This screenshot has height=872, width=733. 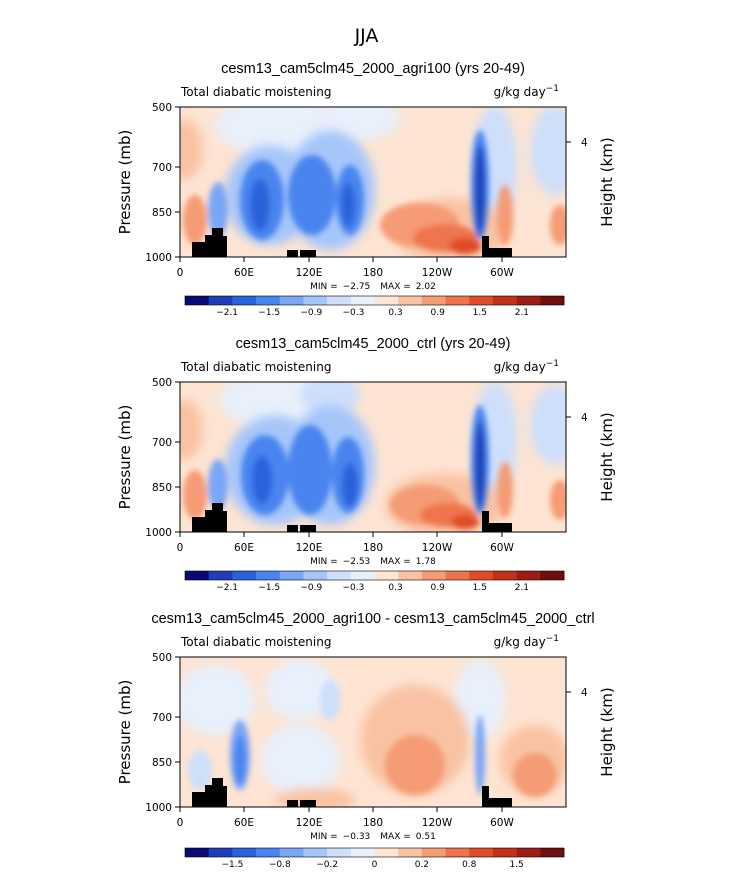 I want to click on panel-2-ytick-label: 1000, so click(x=158, y=533).